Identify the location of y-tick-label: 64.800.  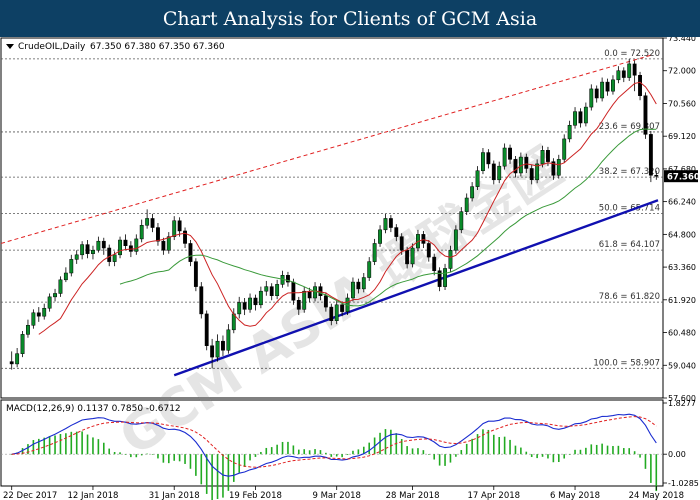
(682, 234).